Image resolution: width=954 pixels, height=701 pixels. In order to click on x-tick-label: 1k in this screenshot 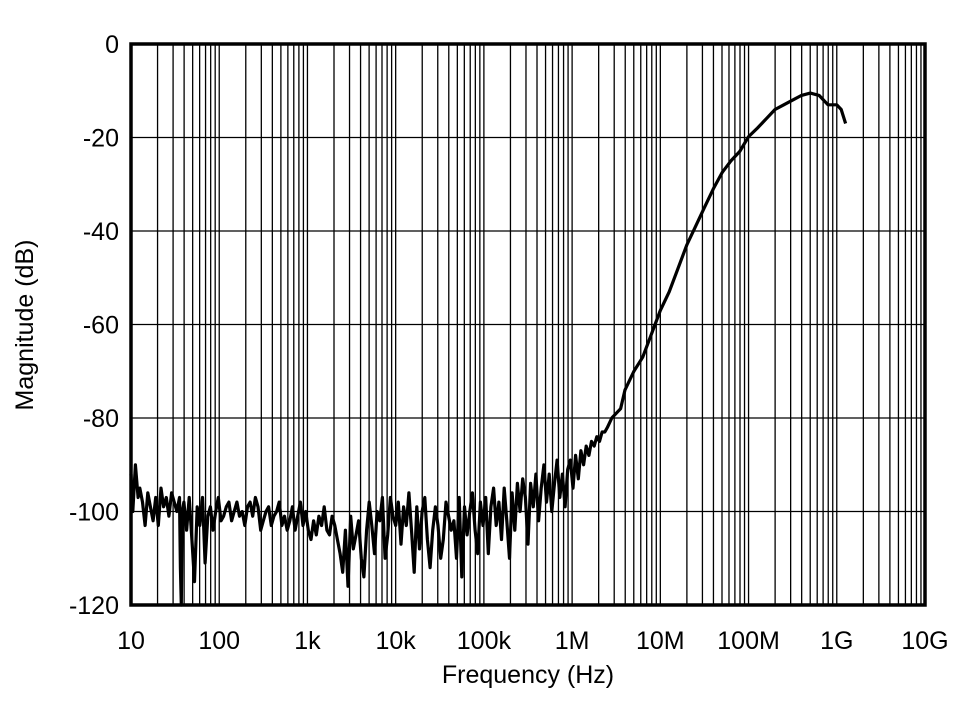, I will do `click(307, 641)`.